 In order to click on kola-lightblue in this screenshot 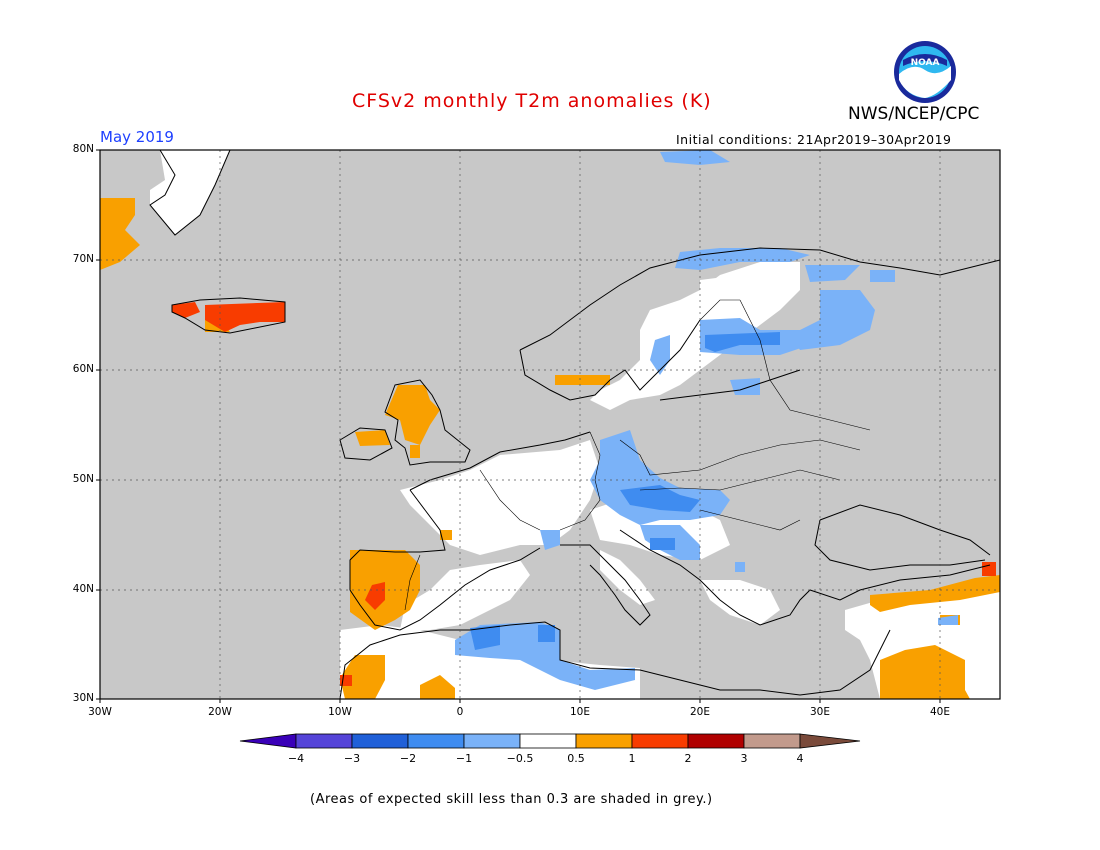, I will do `click(832, 273)`.